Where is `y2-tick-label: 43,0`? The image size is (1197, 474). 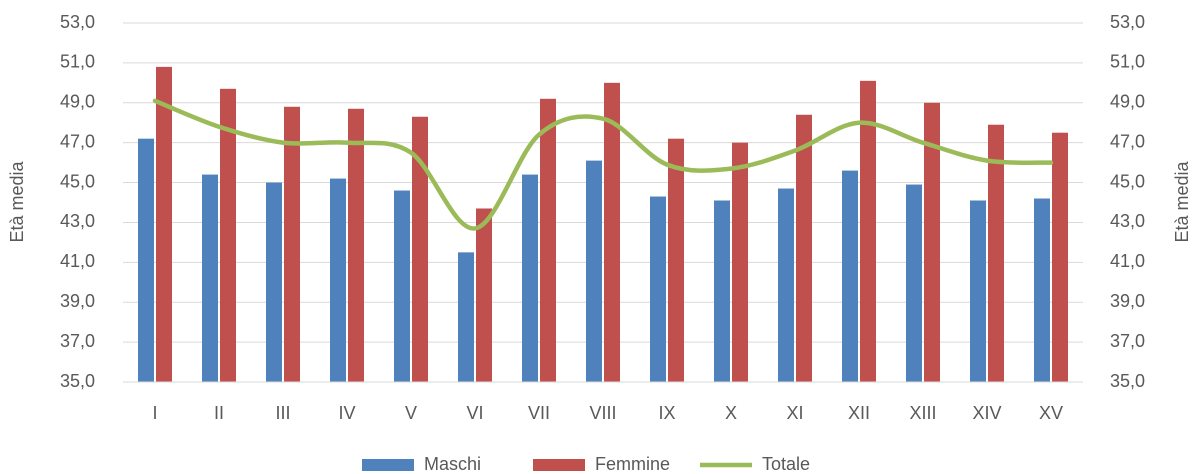
y2-tick-label: 43,0 is located at coordinates (1127, 221).